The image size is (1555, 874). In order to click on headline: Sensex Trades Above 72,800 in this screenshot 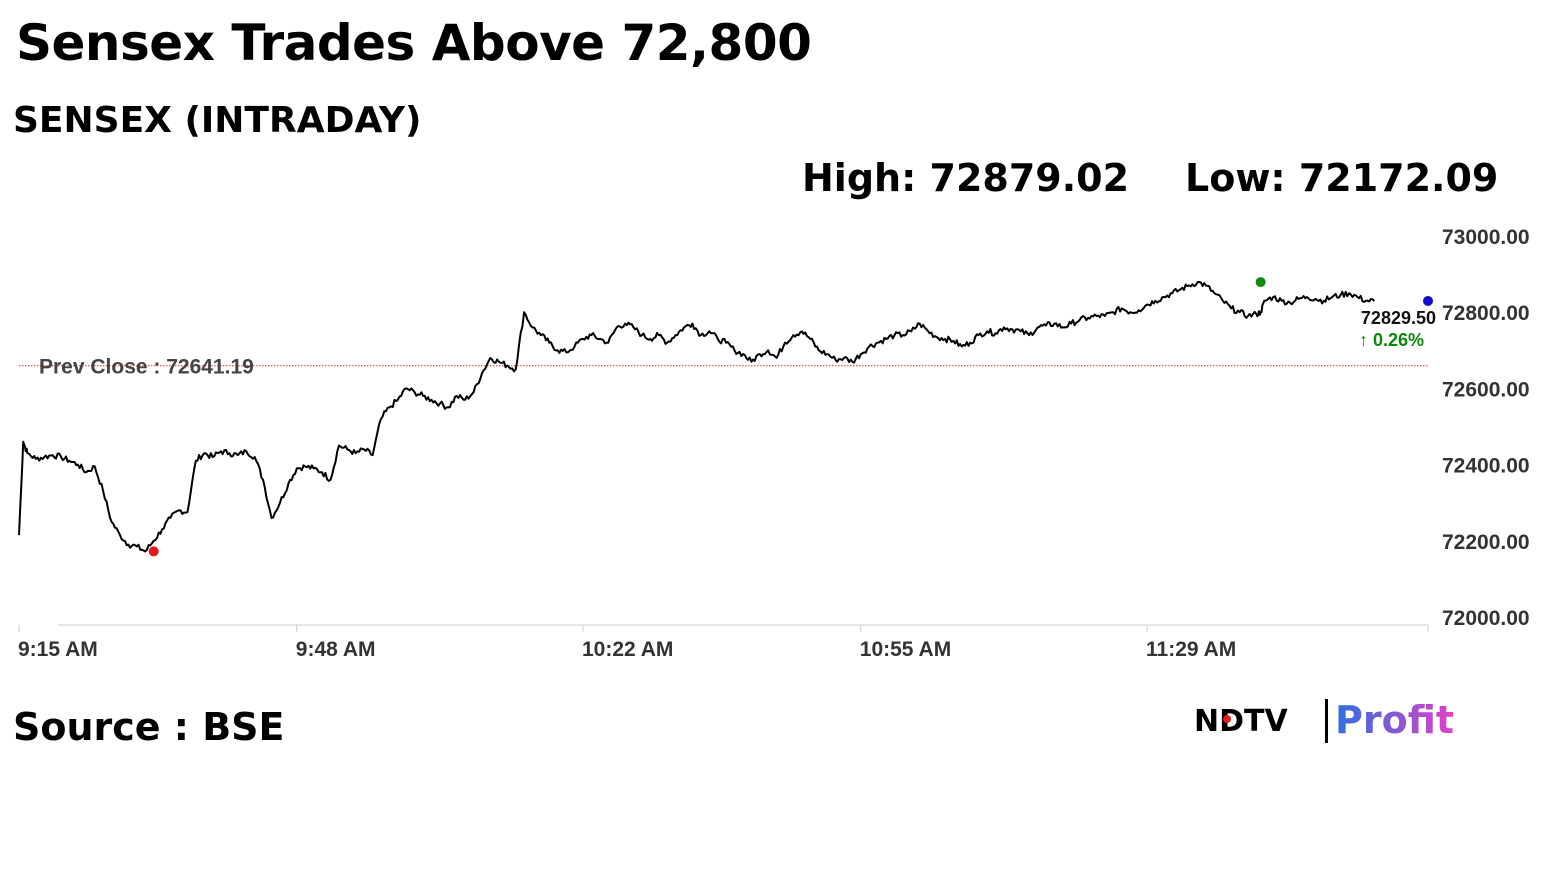, I will do `click(414, 43)`.